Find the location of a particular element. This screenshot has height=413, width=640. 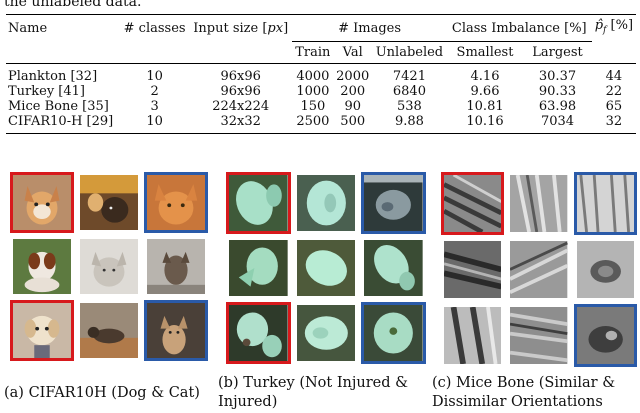

cell-smallest: 4.16 is located at coordinates (485, 77).